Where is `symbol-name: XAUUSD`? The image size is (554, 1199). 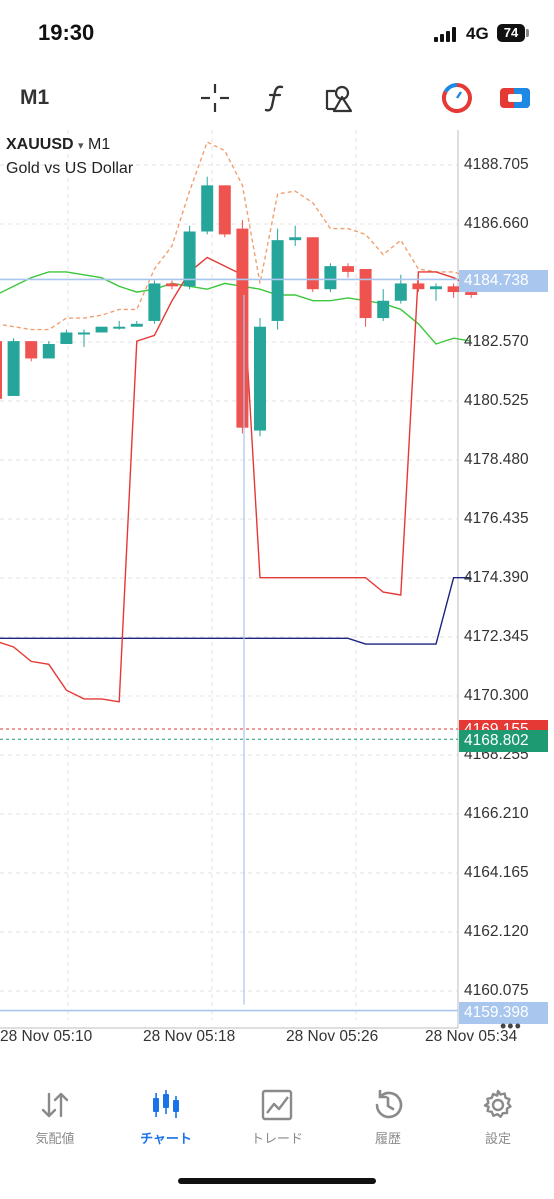
symbol-name: XAUUSD is located at coordinates (40, 144).